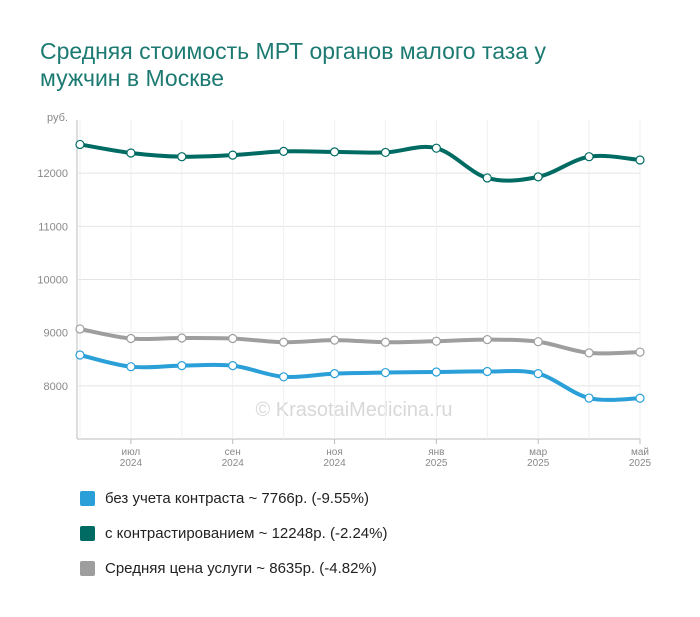 This screenshot has width=700, height=617. Describe the element at coordinates (237, 498) in the screenshot. I see `legend-label: без учета контраста ~ 7766р. (-9.55%)` at that location.